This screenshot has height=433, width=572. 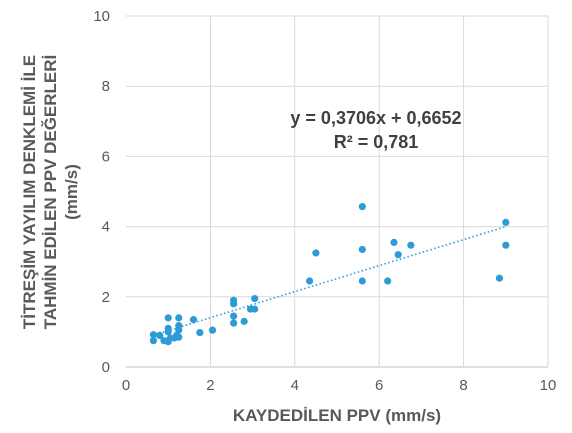 I want to click on x-tick-label: 4, so click(x=295, y=385).